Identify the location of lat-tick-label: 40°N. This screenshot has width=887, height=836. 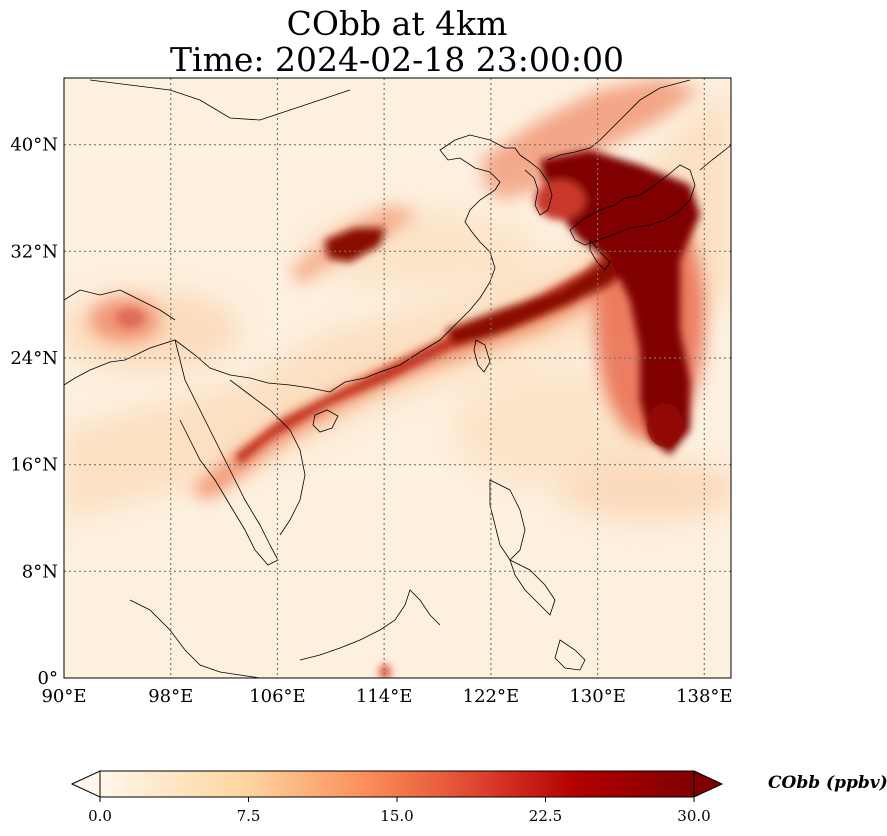
(34, 145).